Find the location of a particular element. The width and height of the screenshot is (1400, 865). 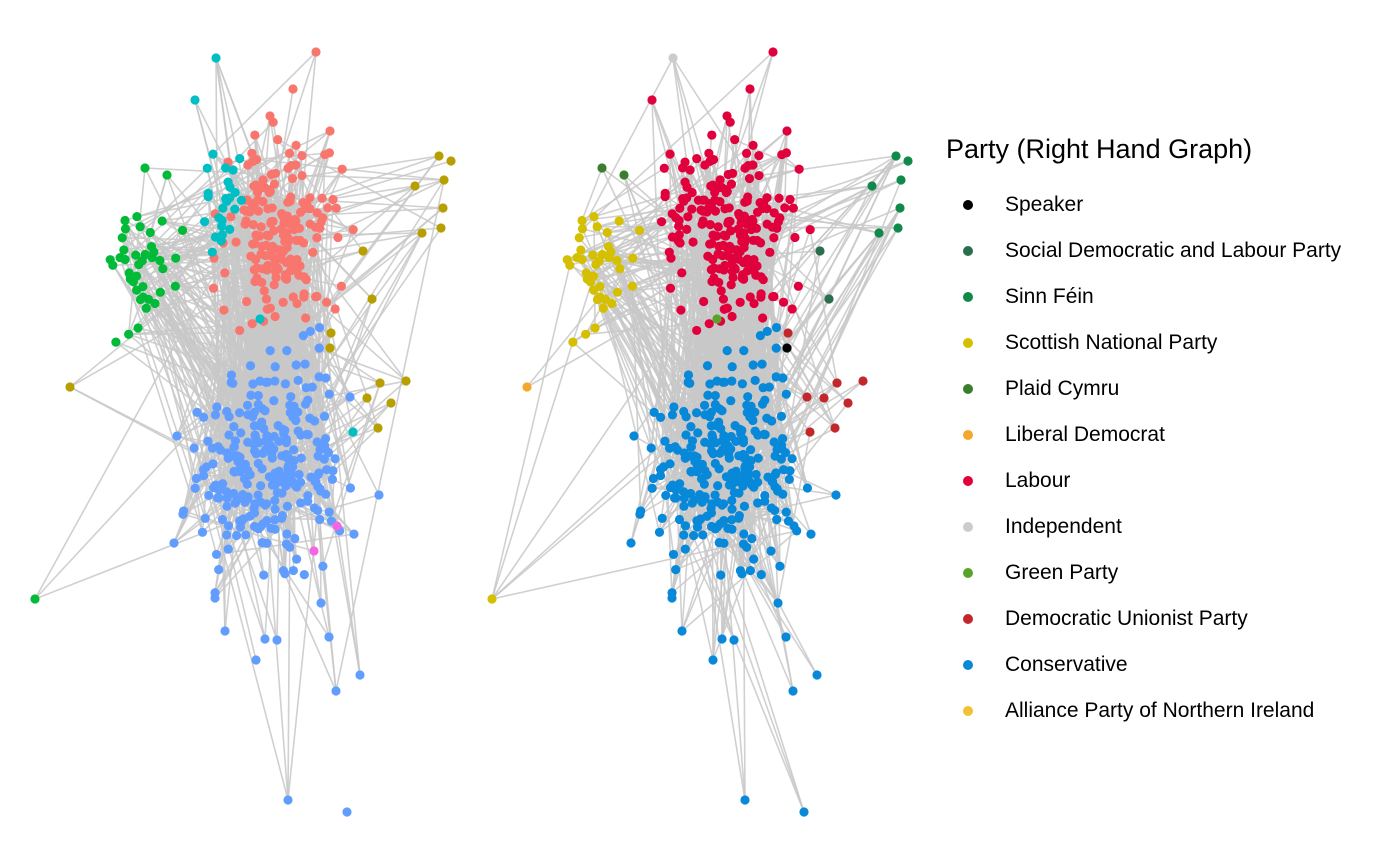

legend-label: Democratic Unionist Party is located at coordinates (1126, 618).